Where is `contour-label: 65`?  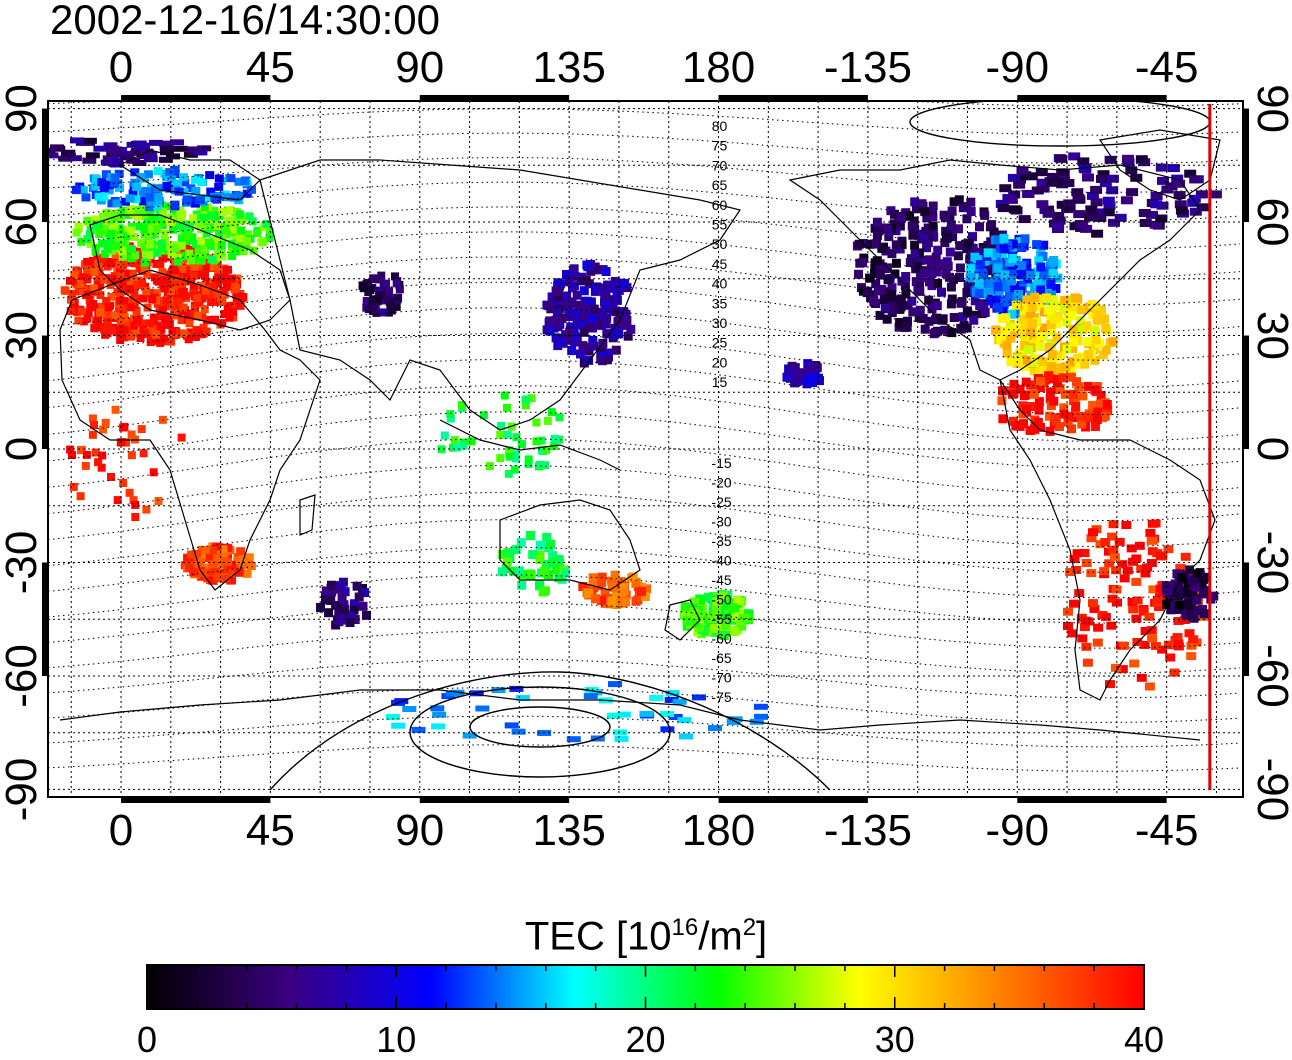 contour-label: 65 is located at coordinates (720, 185).